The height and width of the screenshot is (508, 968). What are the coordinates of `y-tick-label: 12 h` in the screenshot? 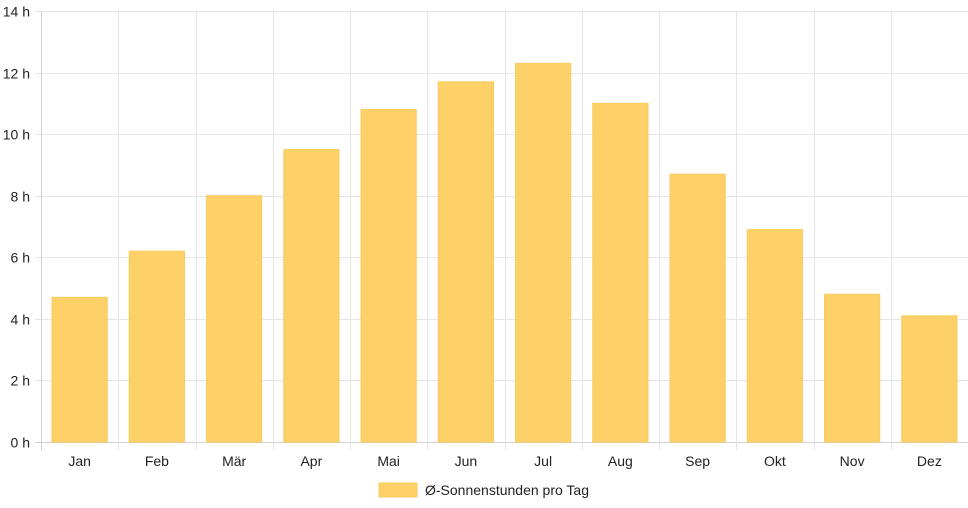 It's located at (16, 74).